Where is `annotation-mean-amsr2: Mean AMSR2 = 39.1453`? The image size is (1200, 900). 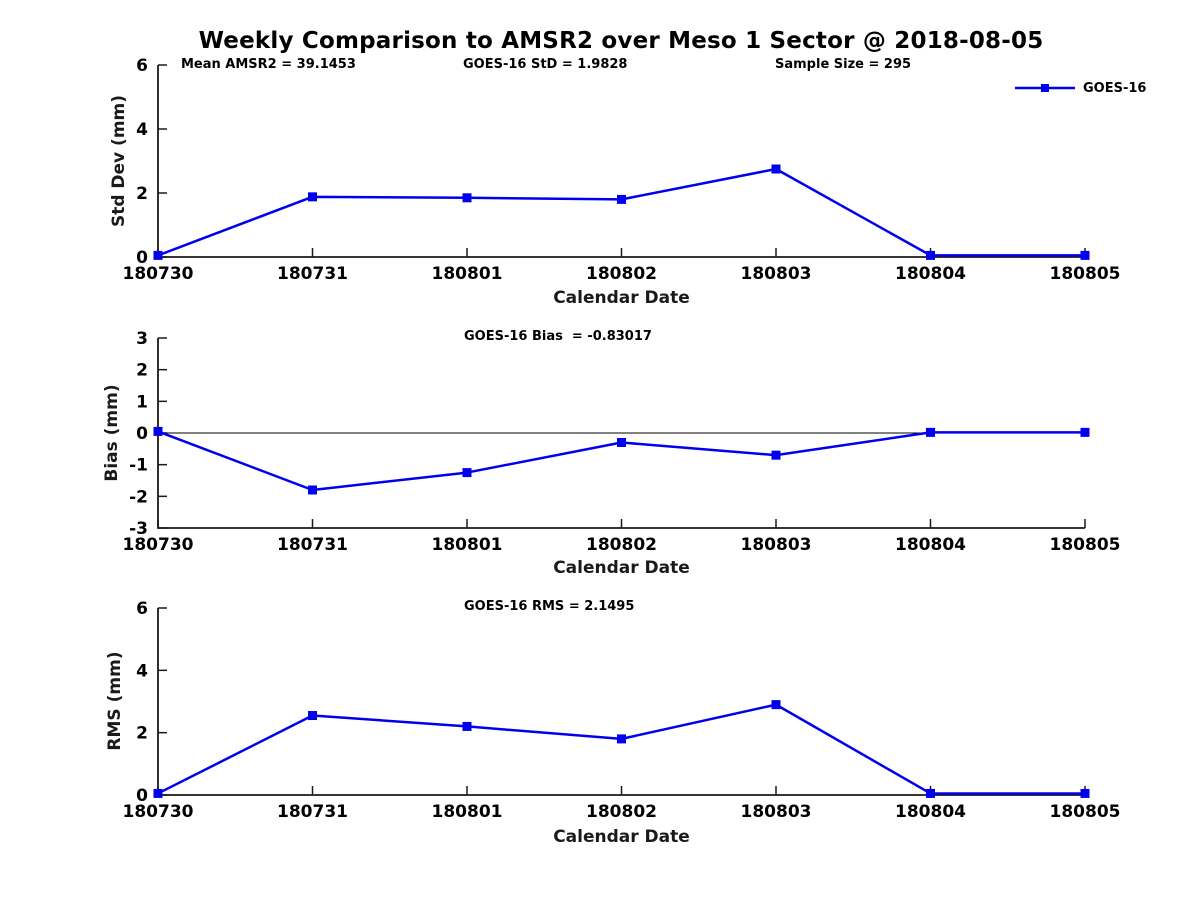
annotation-mean-amsr2: Mean AMSR2 = 39.1453 is located at coordinates (268, 64).